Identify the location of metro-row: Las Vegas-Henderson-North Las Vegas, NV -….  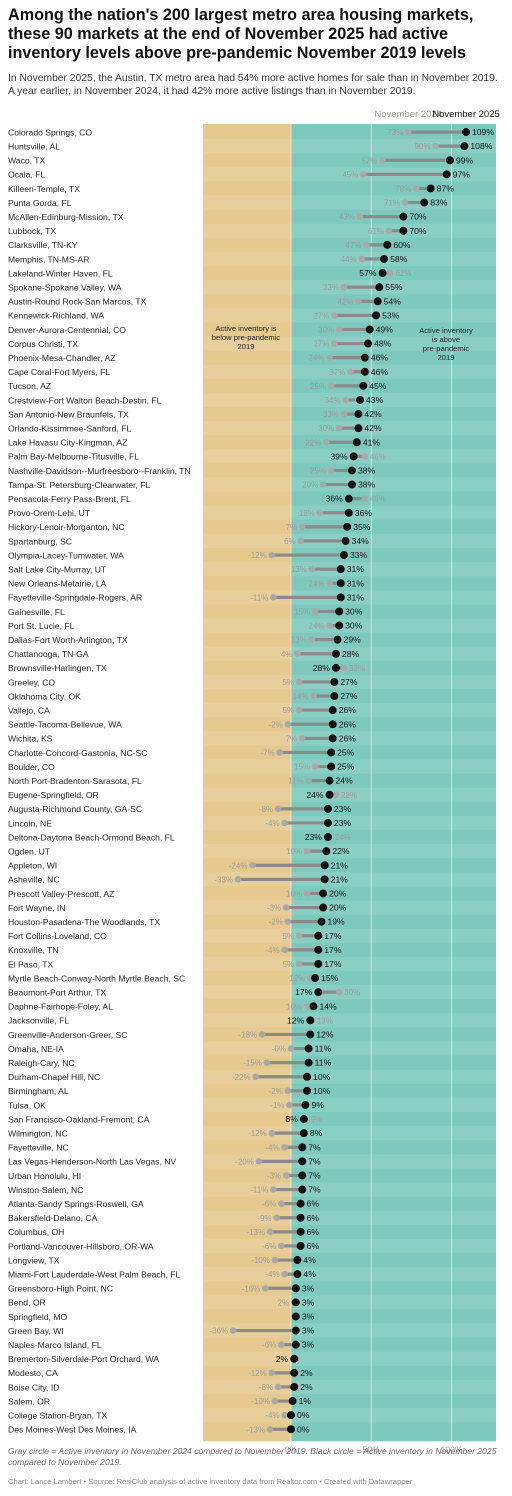
(252, 1161).